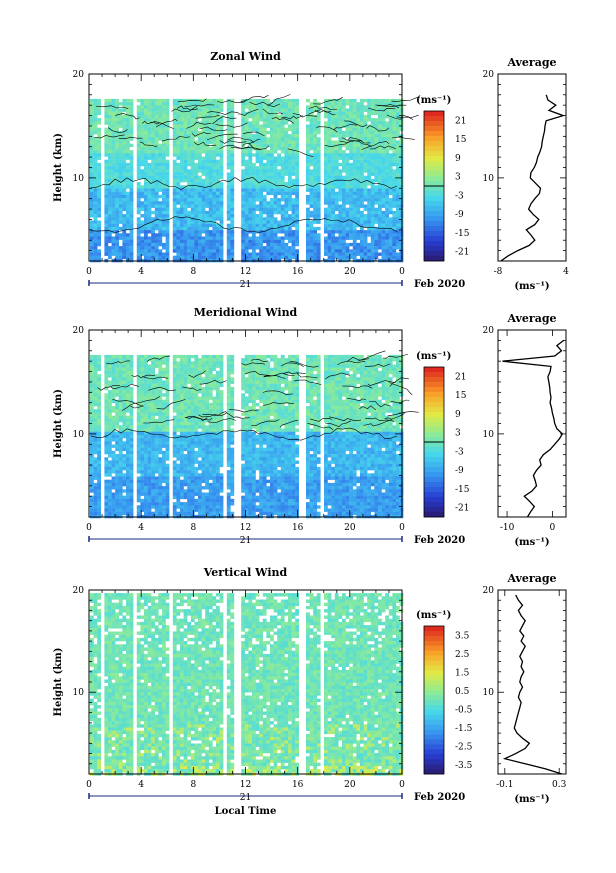 This screenshot has height=873, width=616. I want to click on chart-title: Zonal Wind, so click(245, 56).